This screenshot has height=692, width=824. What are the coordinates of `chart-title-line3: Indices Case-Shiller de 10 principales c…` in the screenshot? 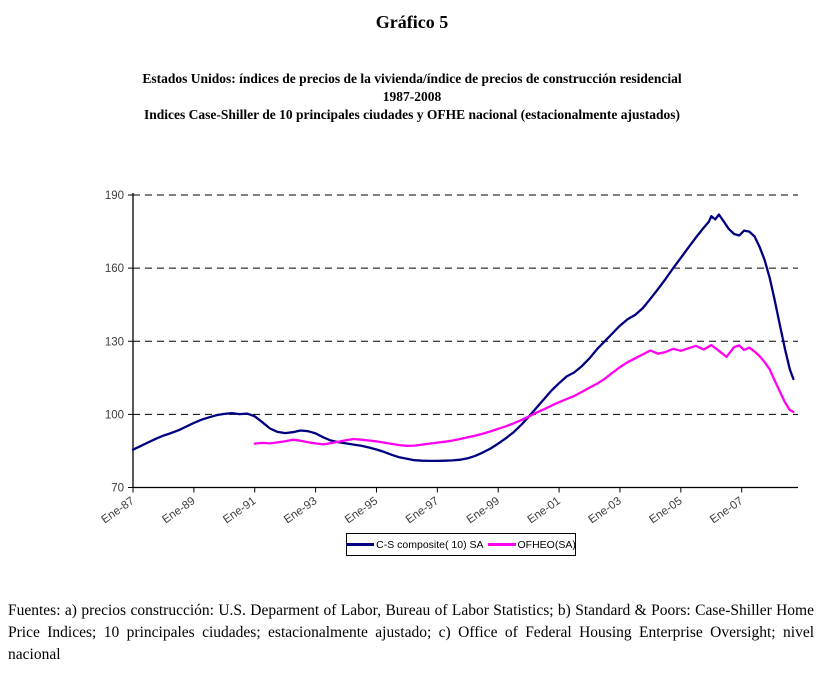 It's located at (412, 114).